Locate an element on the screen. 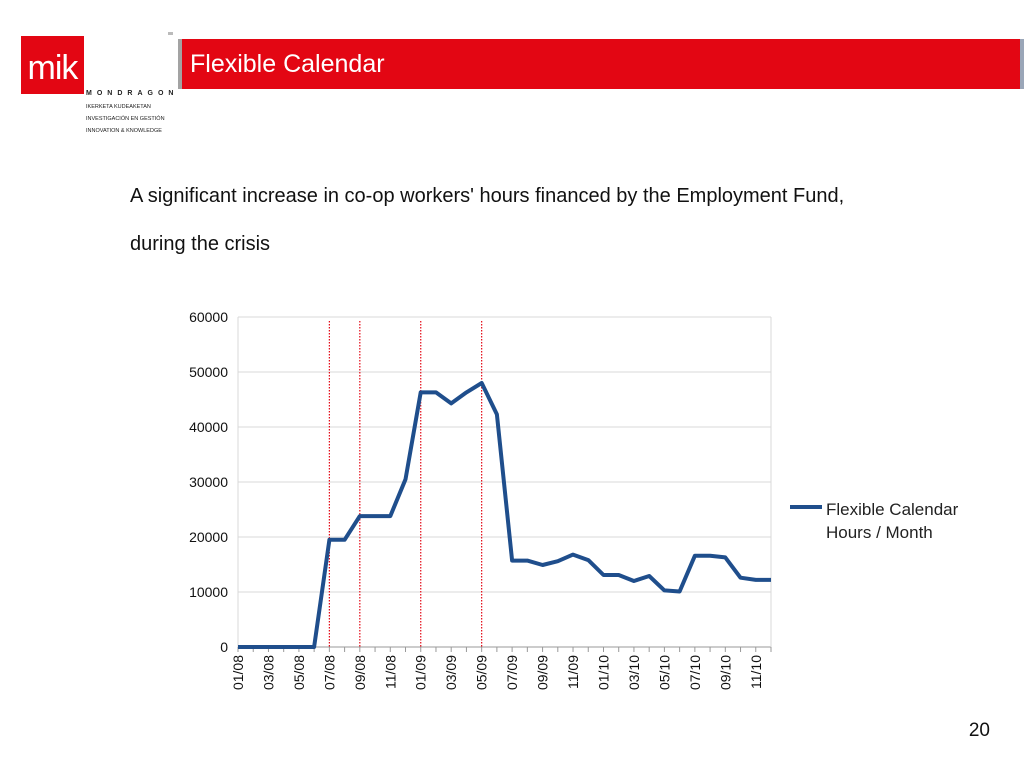  x-tick-label: 09/08 is located at coordinates (360, 672).